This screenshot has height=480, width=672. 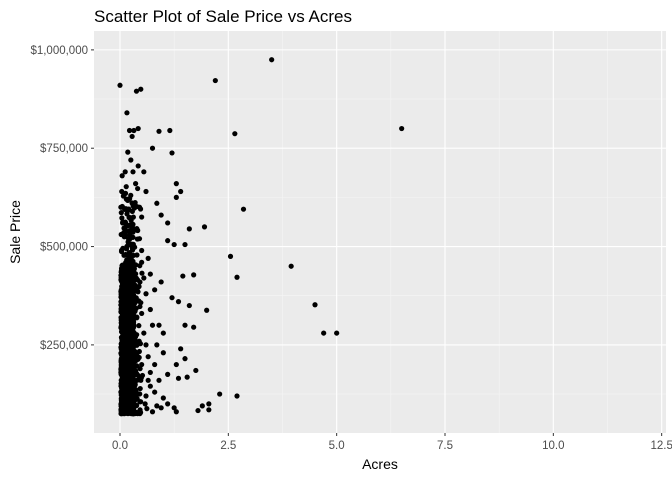 I want to click on x-tick-label: 12.5, so click(x=661, y=446).